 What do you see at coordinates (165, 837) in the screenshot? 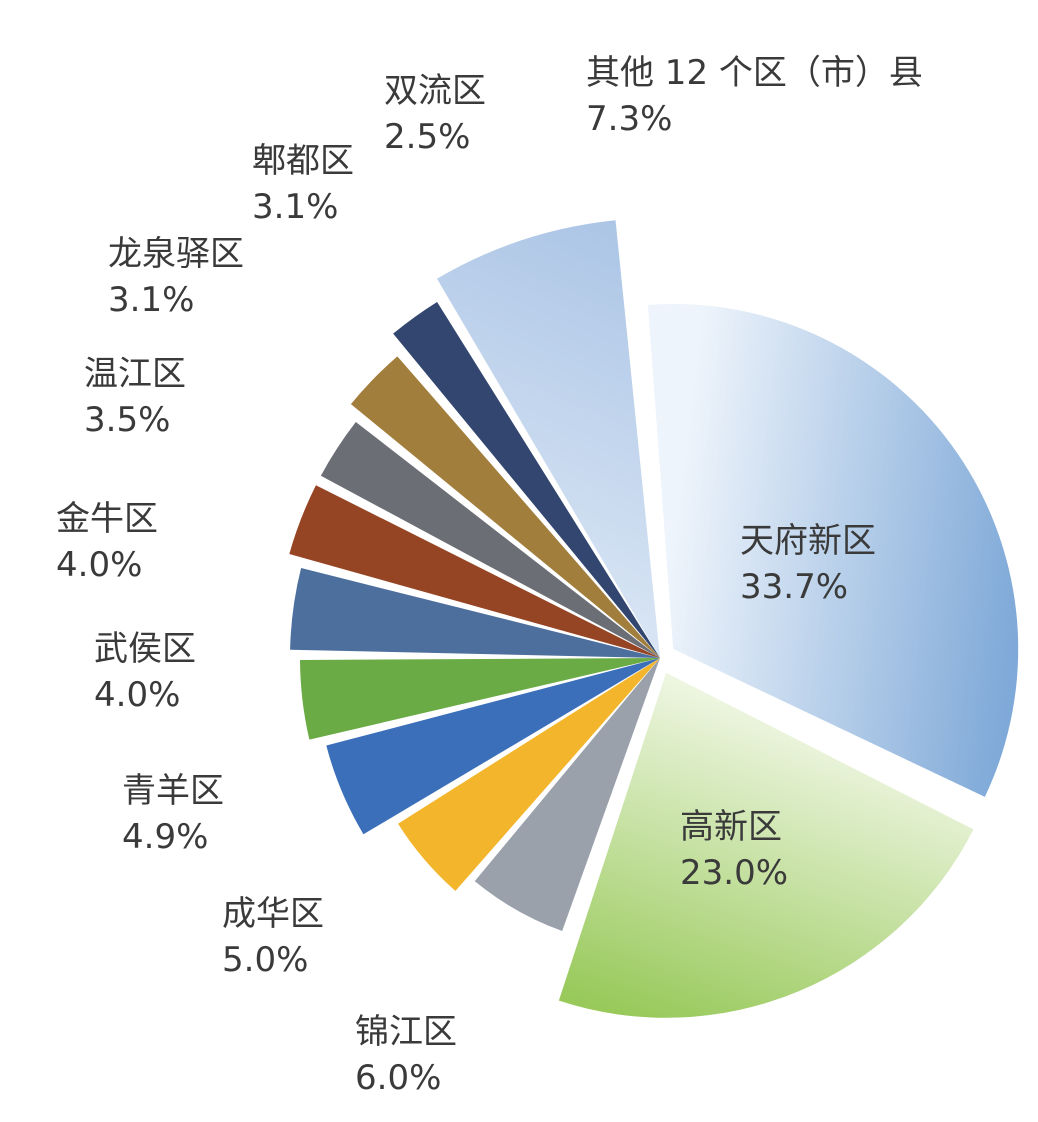
I see `slice-value-5: 4.9%` at bounding box center [165, 837].